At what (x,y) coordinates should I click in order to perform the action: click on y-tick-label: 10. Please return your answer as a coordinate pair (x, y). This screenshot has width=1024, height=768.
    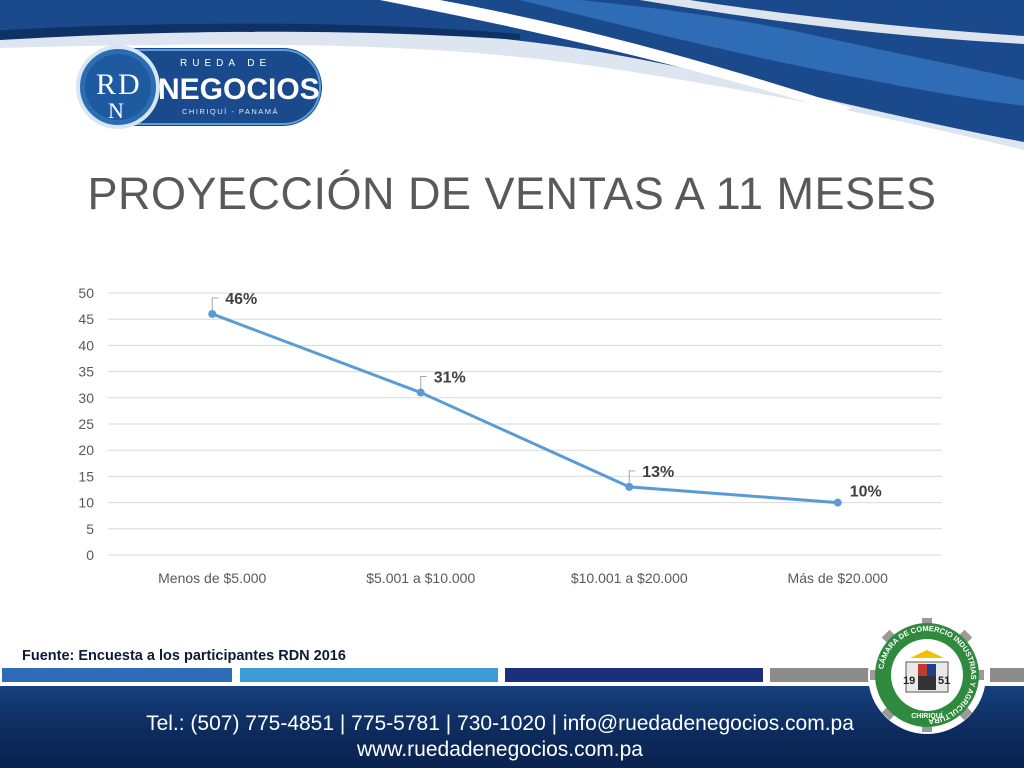
    Looking at the image, I should click on (86, 503).